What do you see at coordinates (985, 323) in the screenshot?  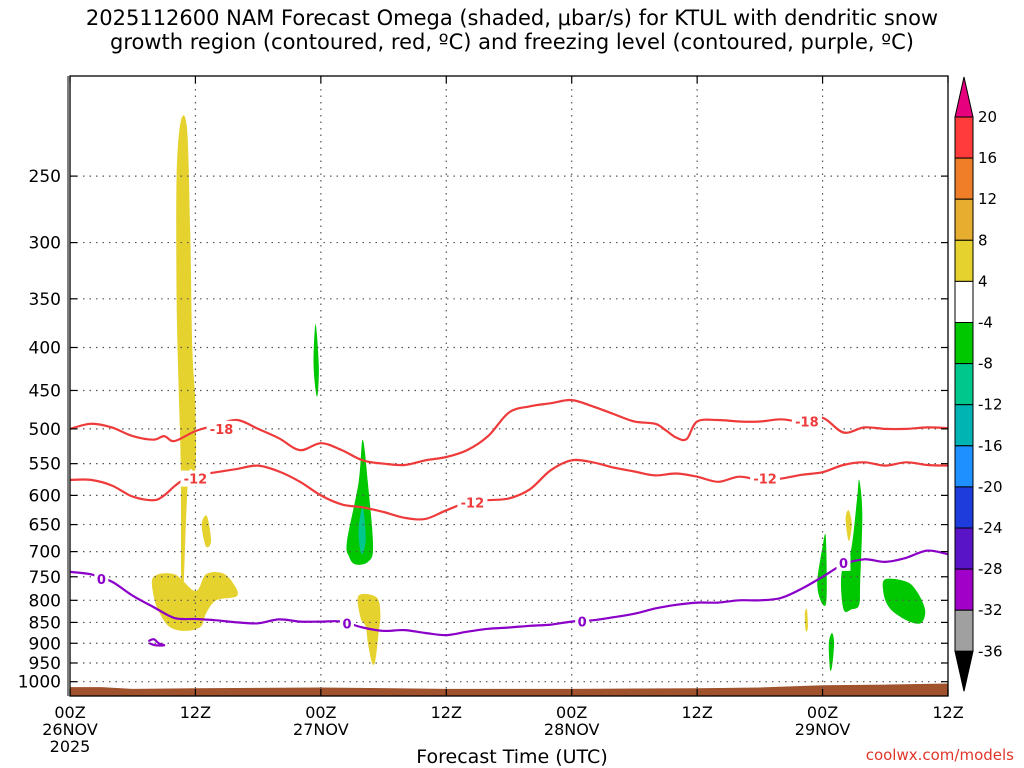 I see `colorbar-label-6: -4` at bounding box center [985, 323].